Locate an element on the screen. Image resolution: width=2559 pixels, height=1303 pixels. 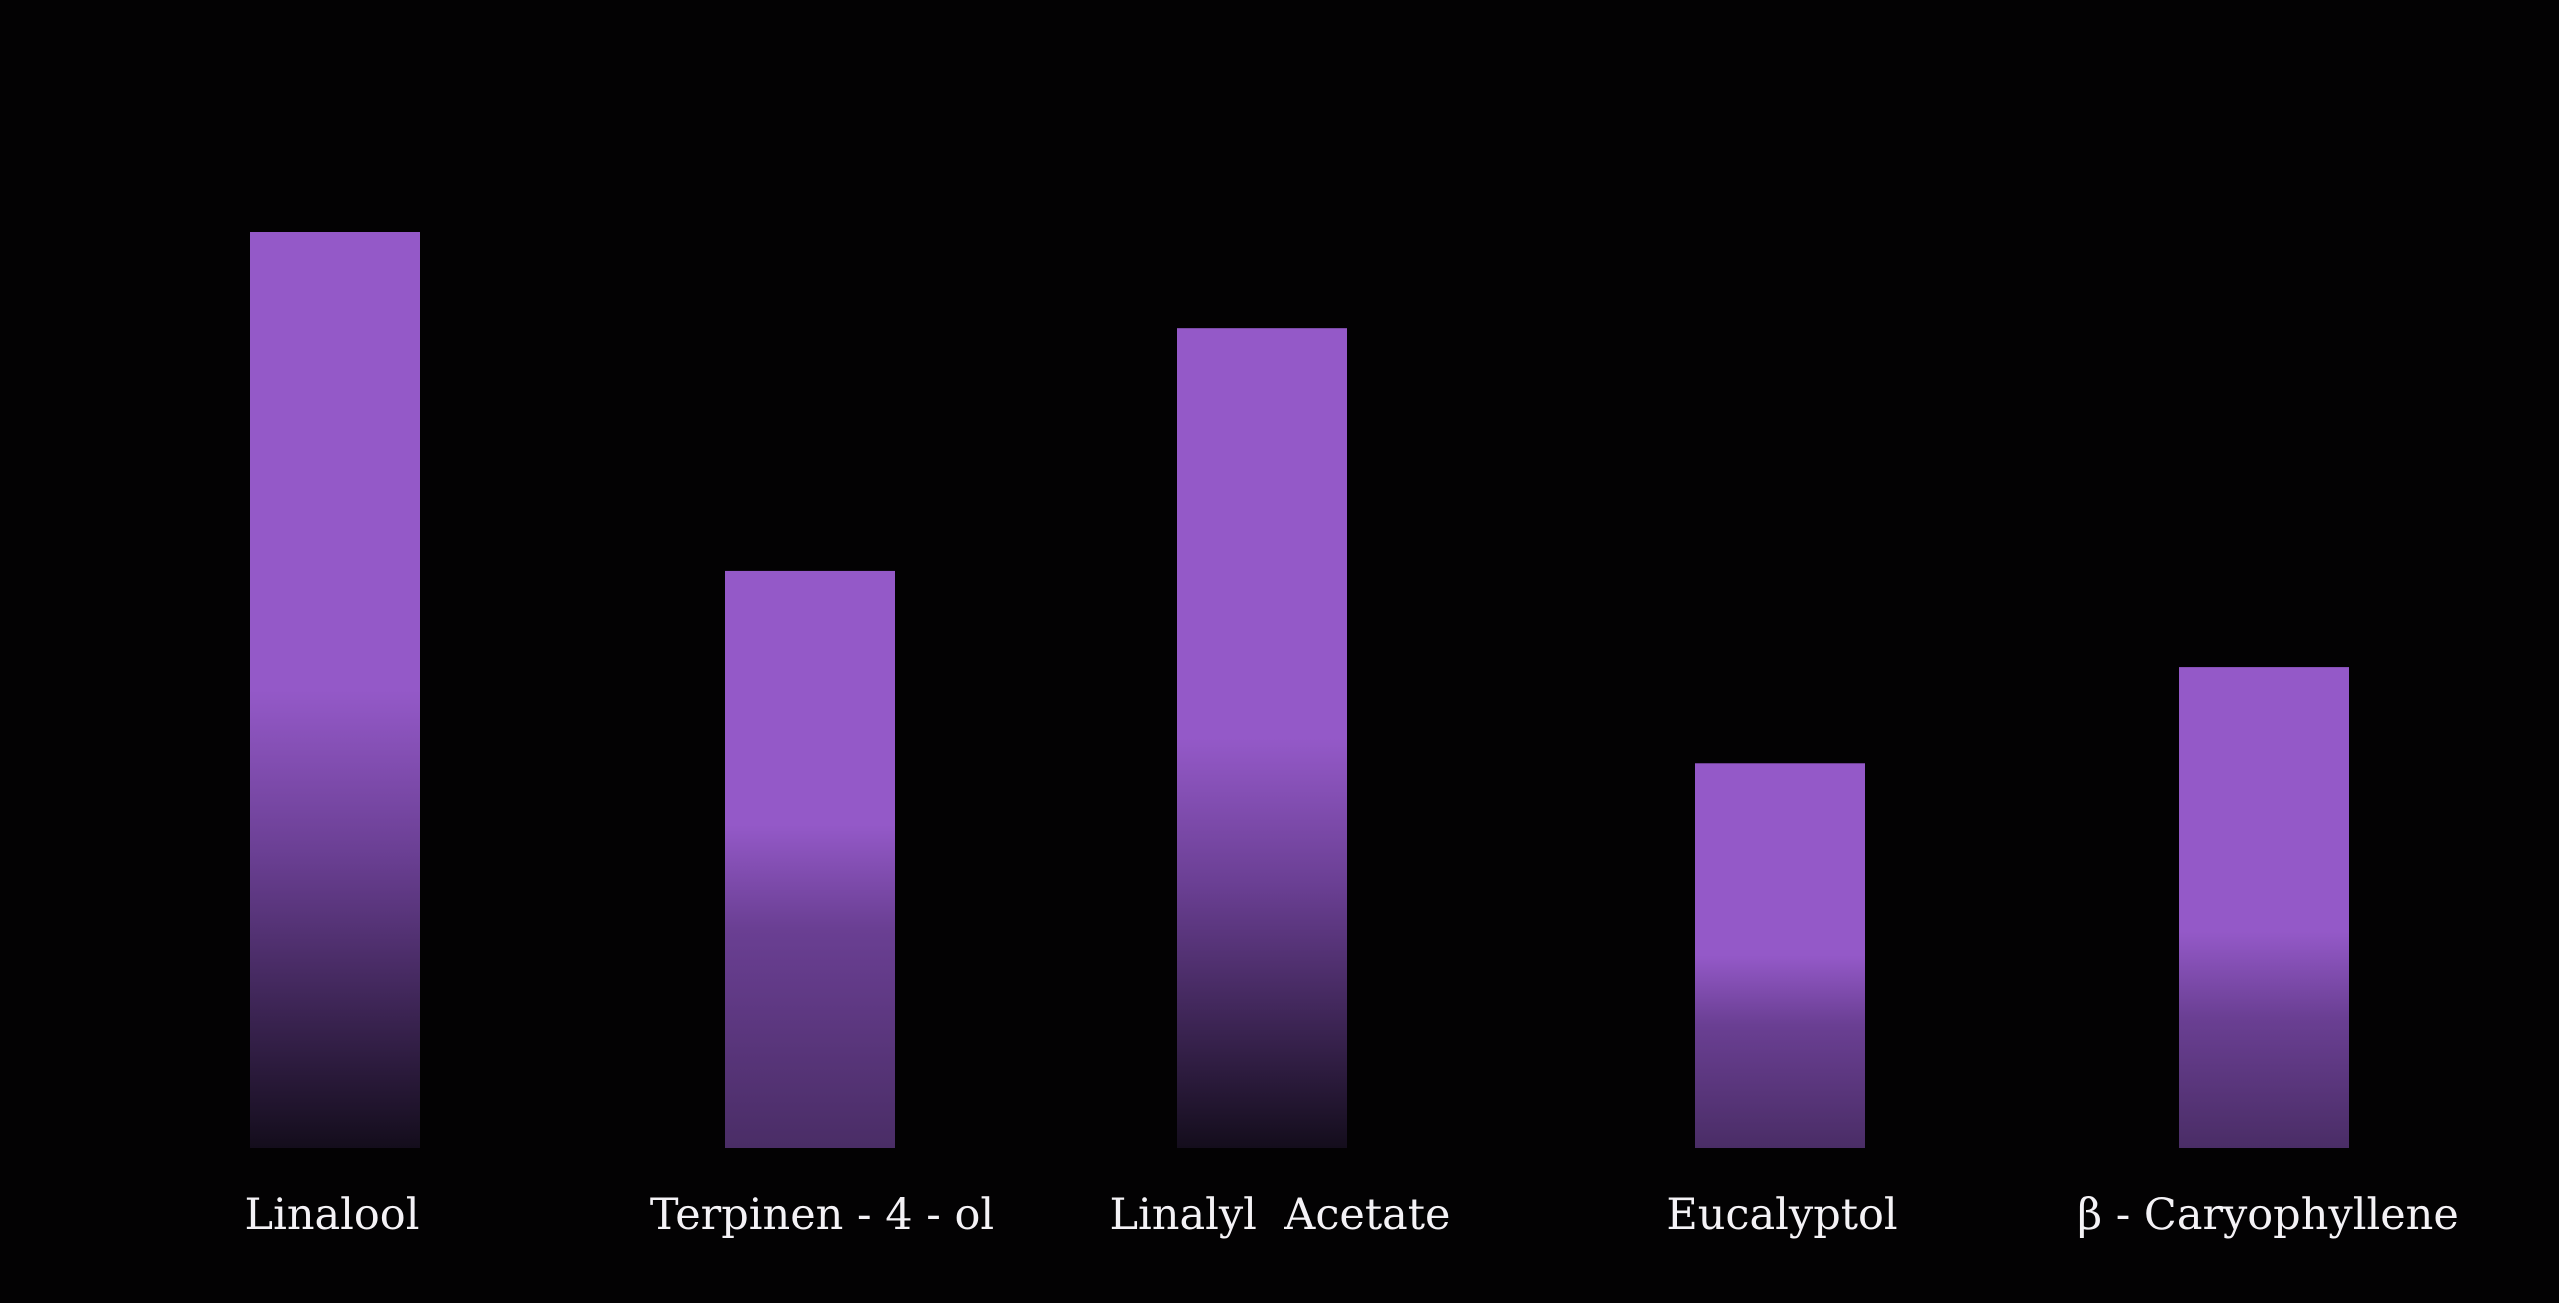
category-label-1: Terpinen - 4 - ol is located at coordinates (822, 1215).